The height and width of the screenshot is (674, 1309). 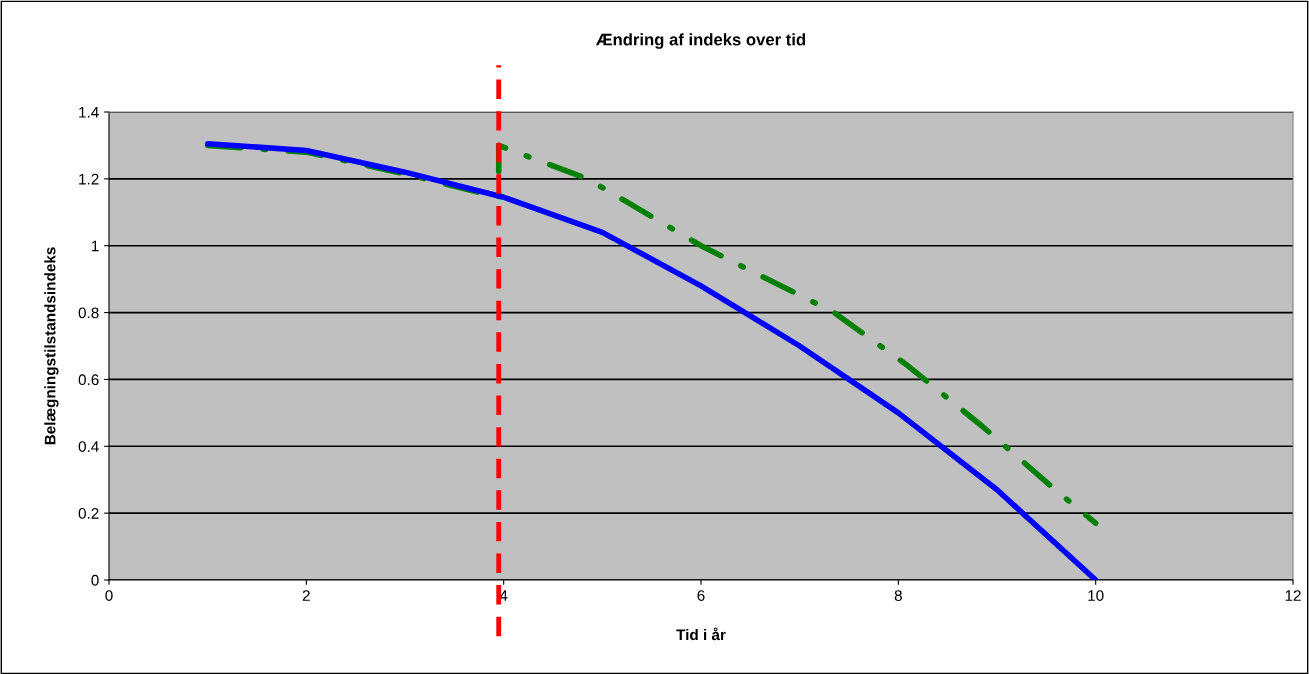 What do you see at coordinates (89, 179) in the screenshot?
I see `y-tick-label: 1.2` at bounding box center [89, 179].